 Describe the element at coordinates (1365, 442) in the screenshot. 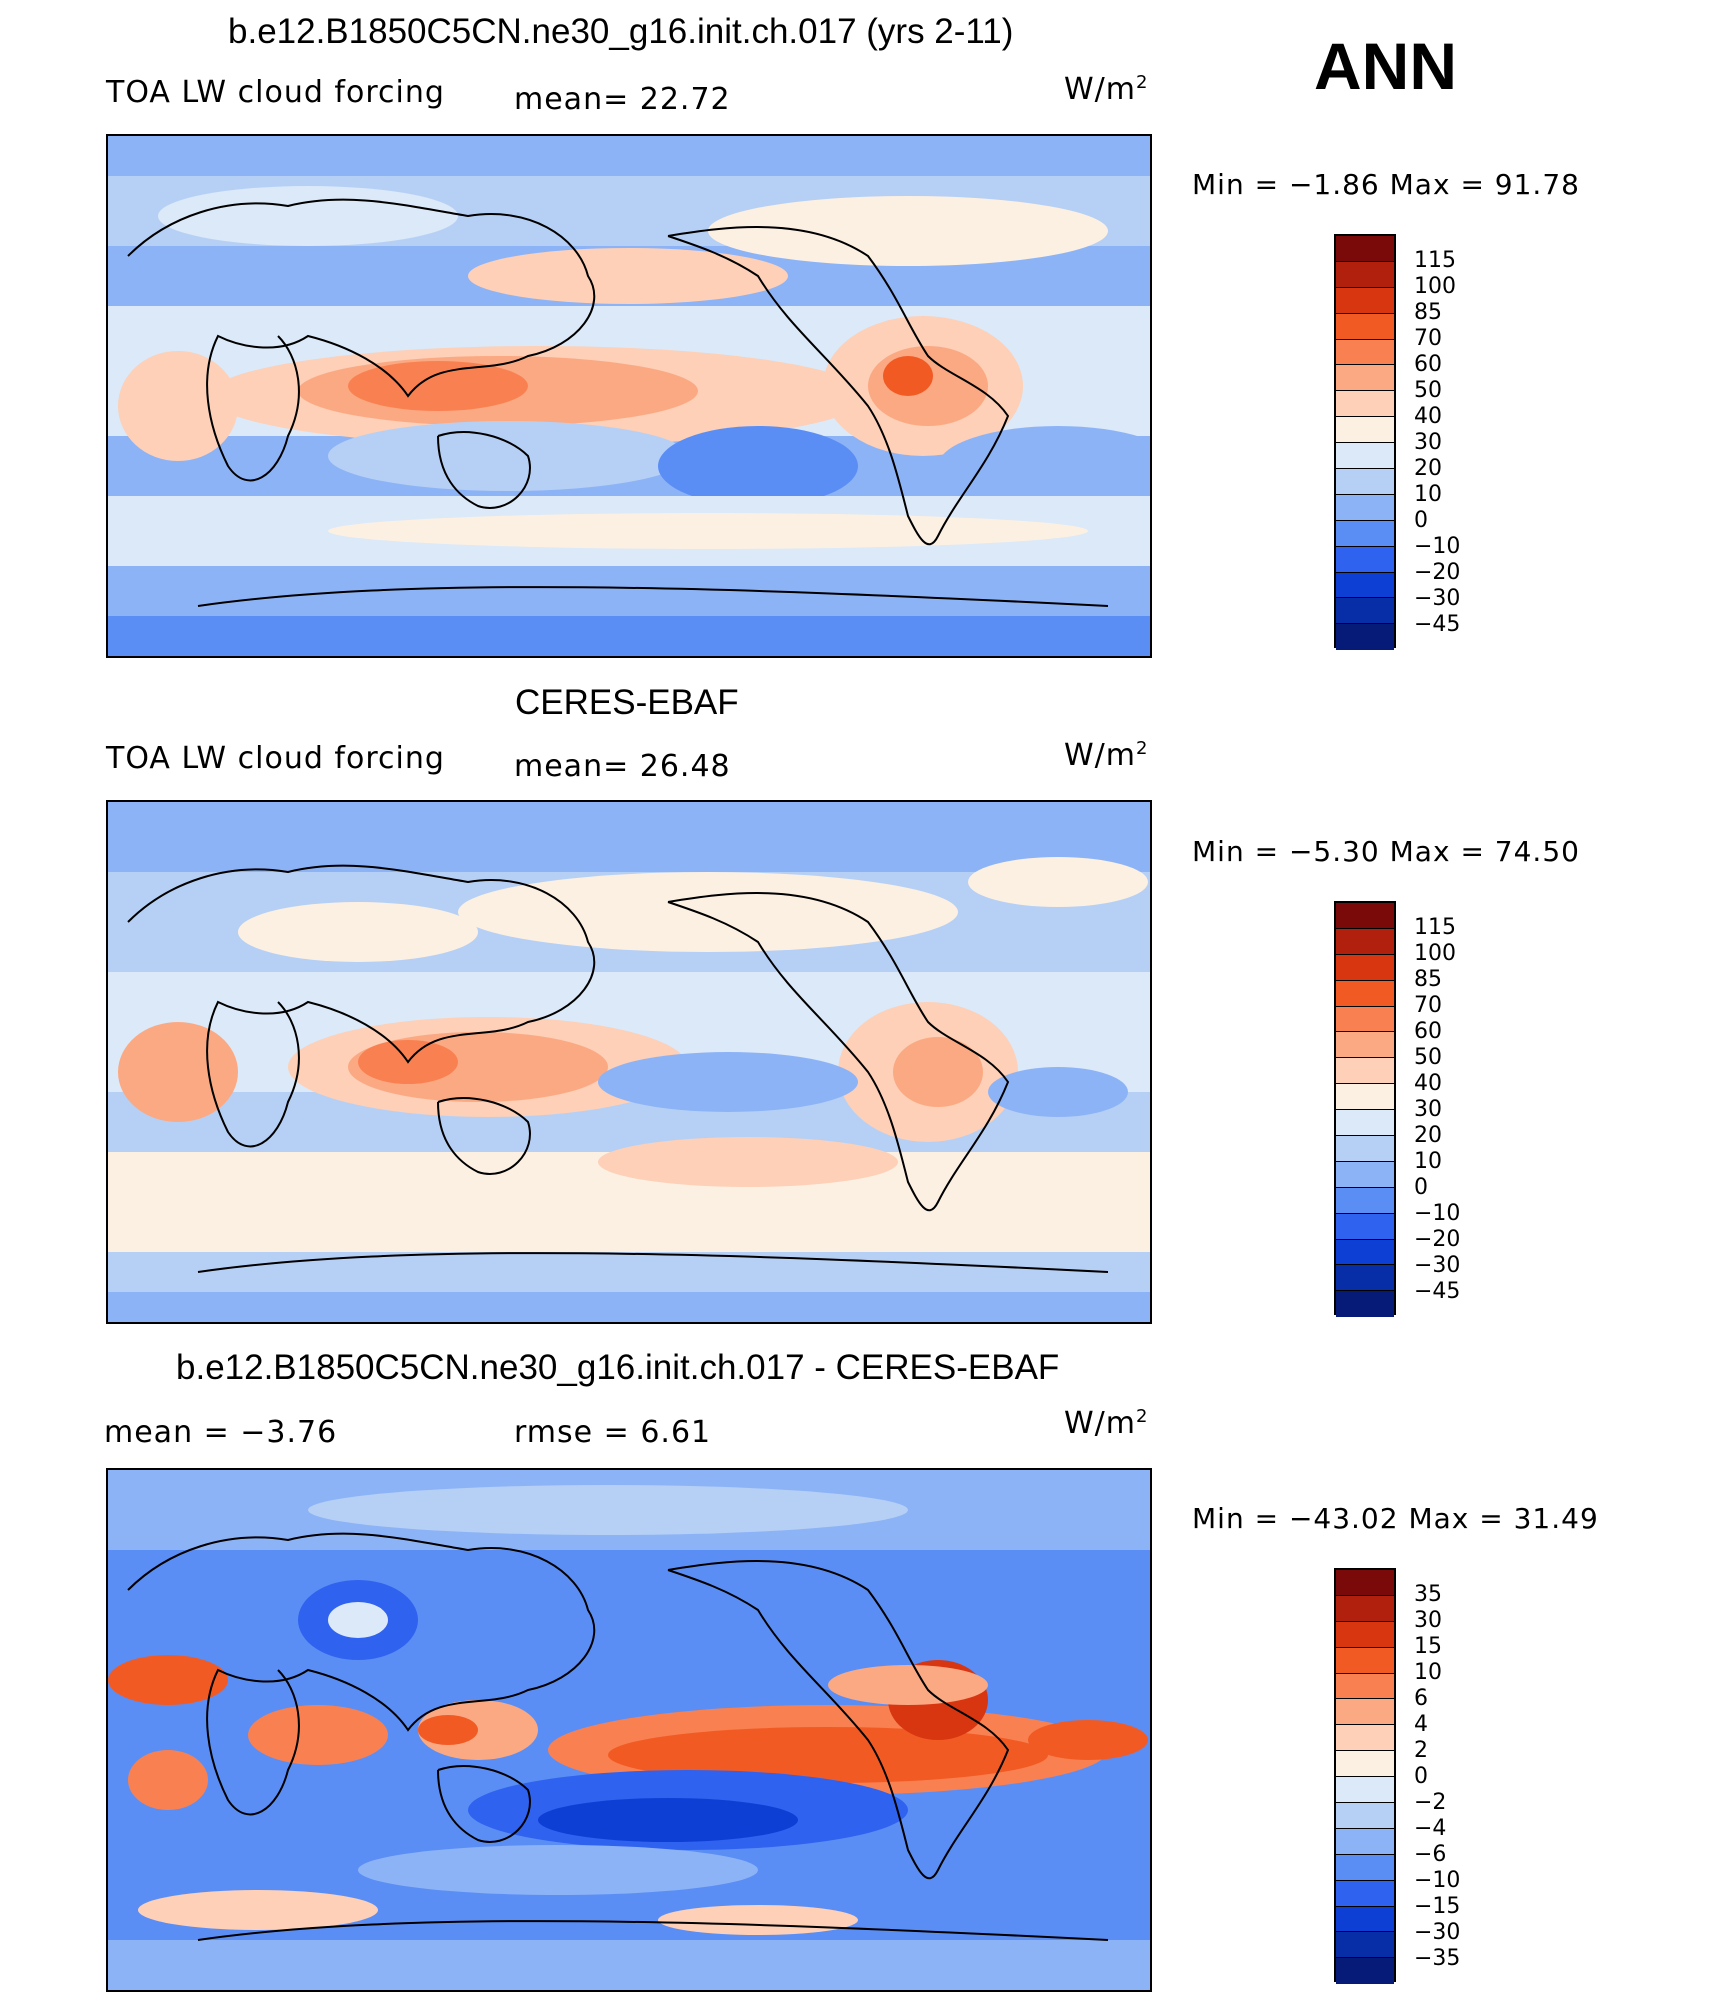

I see `panel-1-colorbar` at that location.